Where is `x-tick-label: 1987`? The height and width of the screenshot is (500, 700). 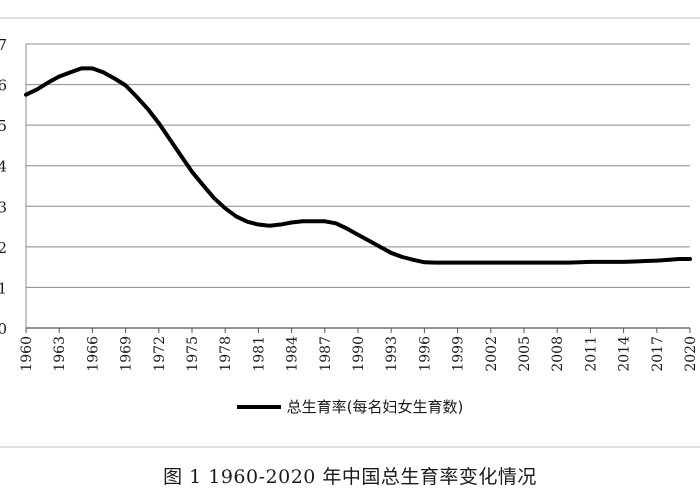
x-tick-label: 1987 is located at coordinates (326, 354).